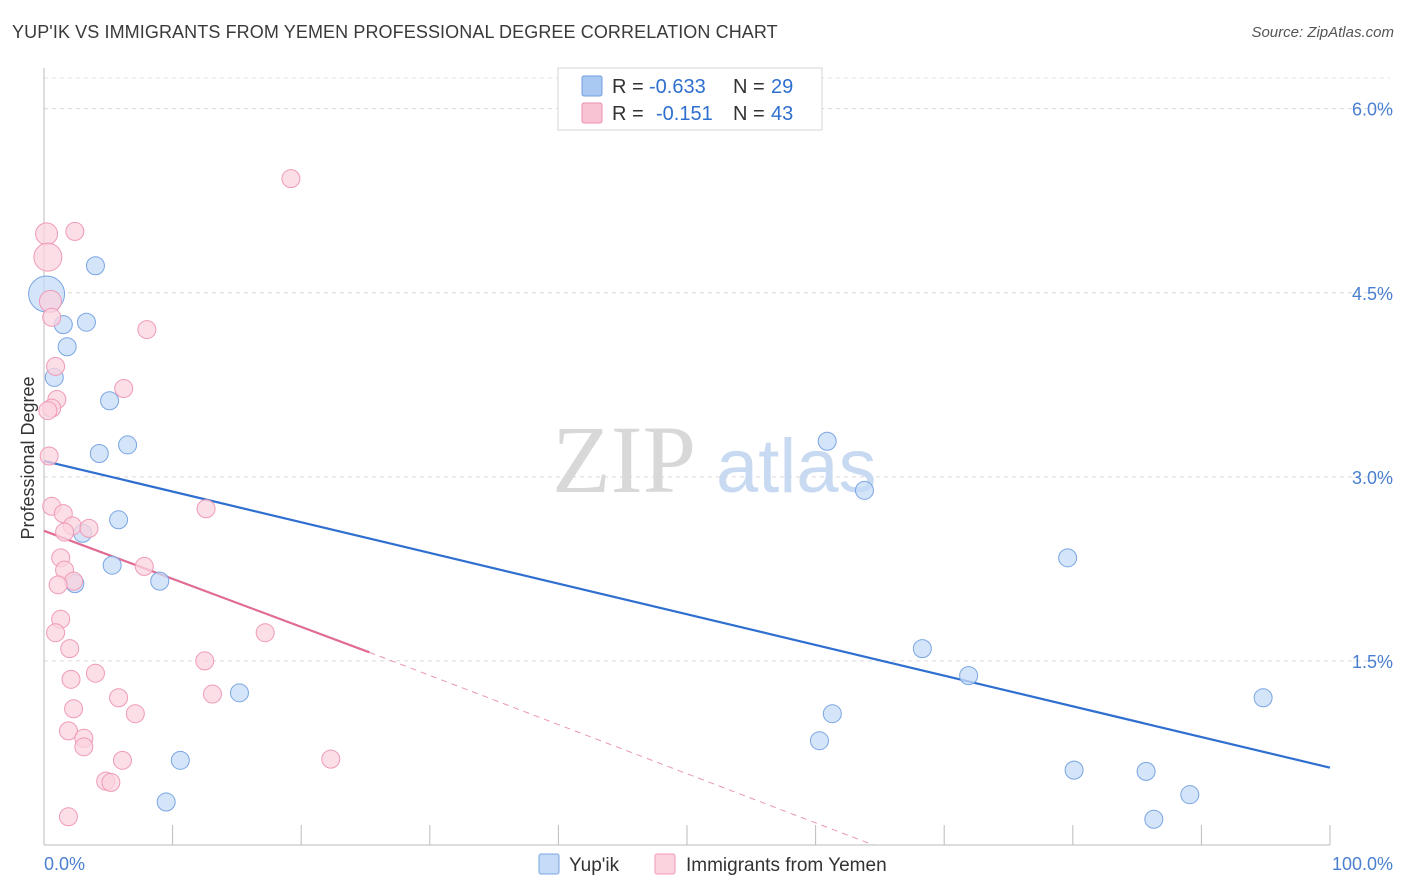 This screenshot has height=892, width=1406. Describe the element at coordinates (1372, 110) in the screenshot. I see `y-tick-label: 6.0%` at that location.